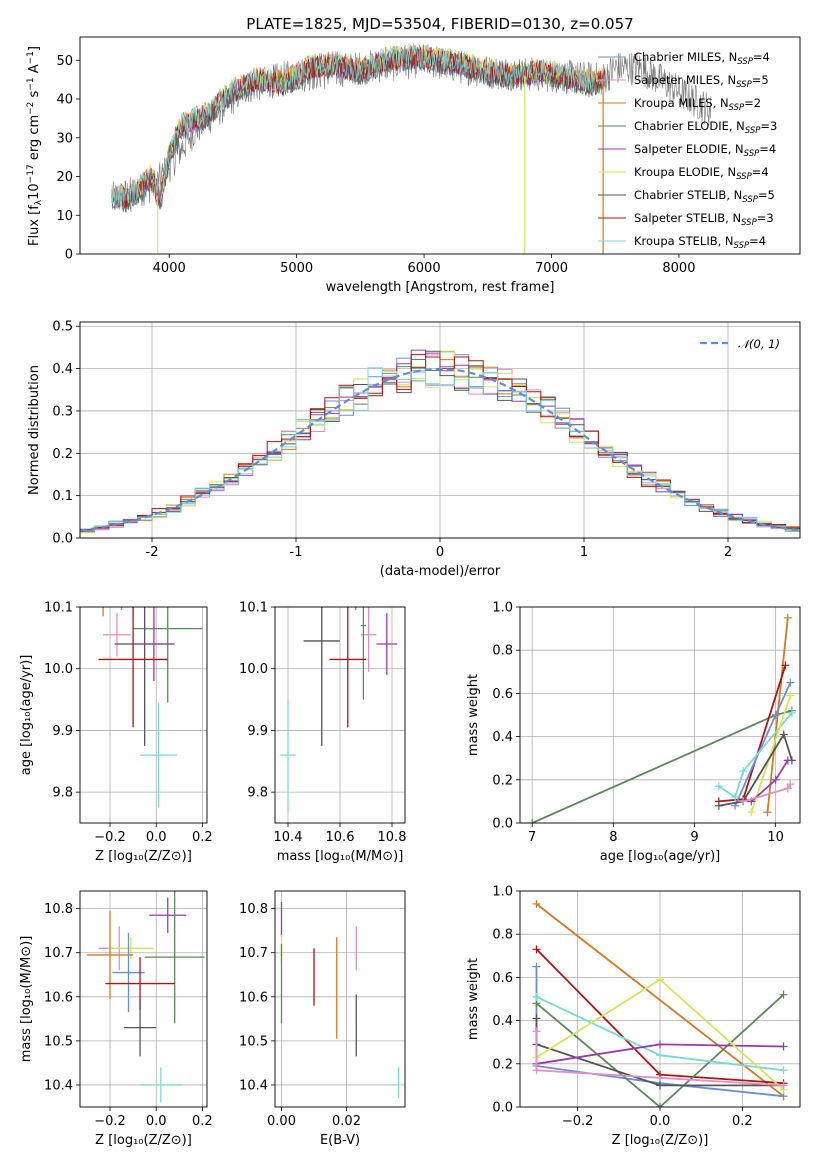 This screenshot has height=1170, width=819. Describe the element at coordinates (281, 1121) in the screenshot. I see `mass_vs_ebv-xtick-label: 0.00` at that location.